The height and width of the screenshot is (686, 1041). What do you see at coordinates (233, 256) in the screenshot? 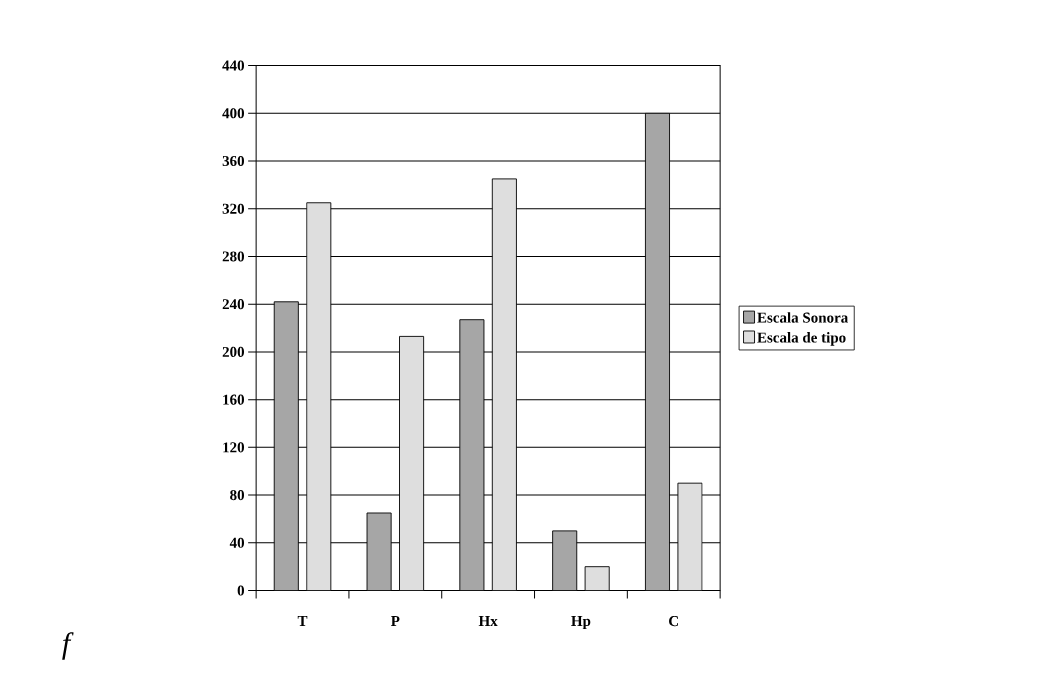
I see `y-tick-label: 280` at bounding box center [233, 256].